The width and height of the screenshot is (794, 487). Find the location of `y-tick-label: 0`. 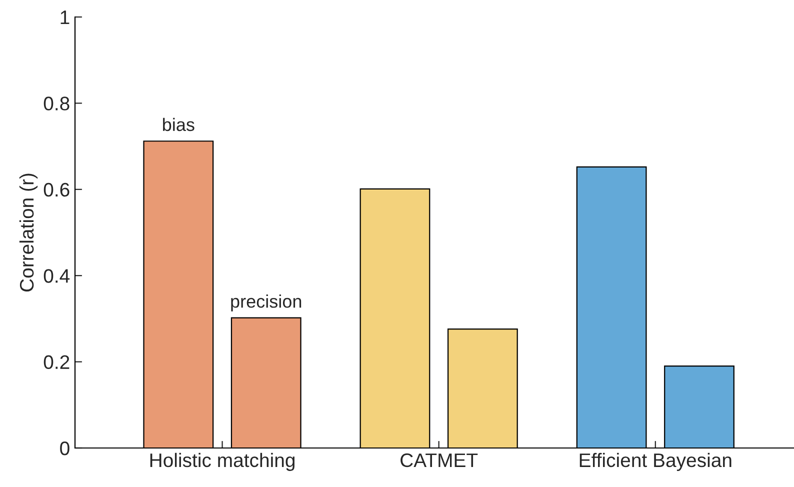

y-tick-label: 0 is located at coordinates (65, 448).